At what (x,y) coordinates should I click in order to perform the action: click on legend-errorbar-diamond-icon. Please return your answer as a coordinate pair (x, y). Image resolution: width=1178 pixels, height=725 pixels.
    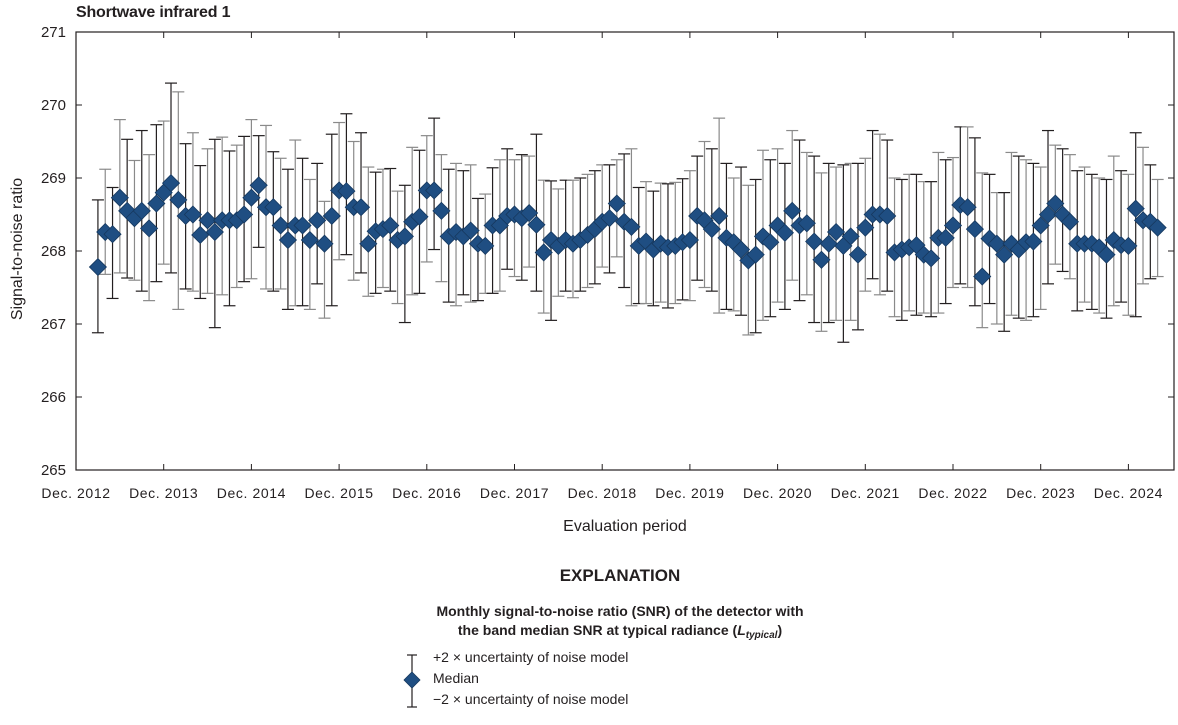
    Looking at the image, I should click on (412, 681).